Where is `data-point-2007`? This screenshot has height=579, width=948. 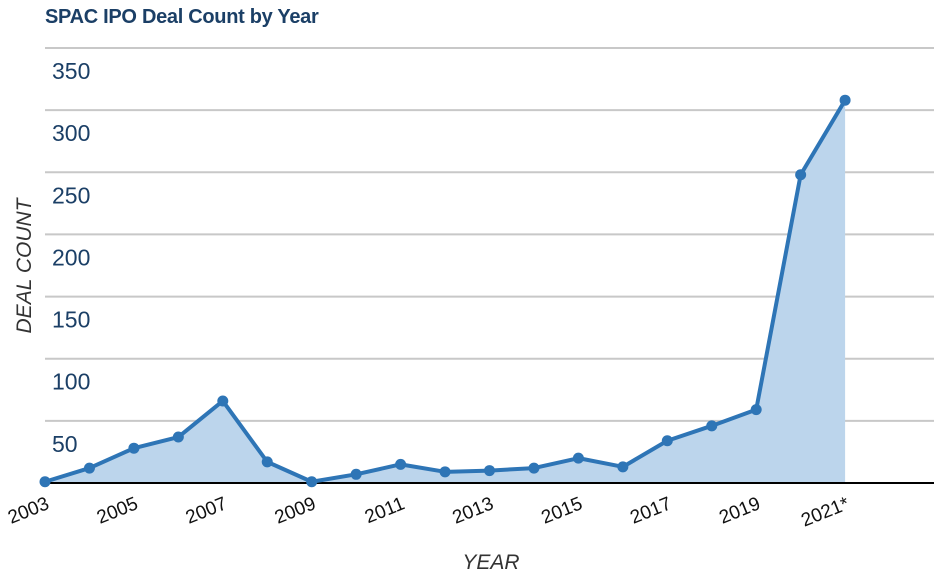 data-point-2007 is located at coordinates (223, 401).